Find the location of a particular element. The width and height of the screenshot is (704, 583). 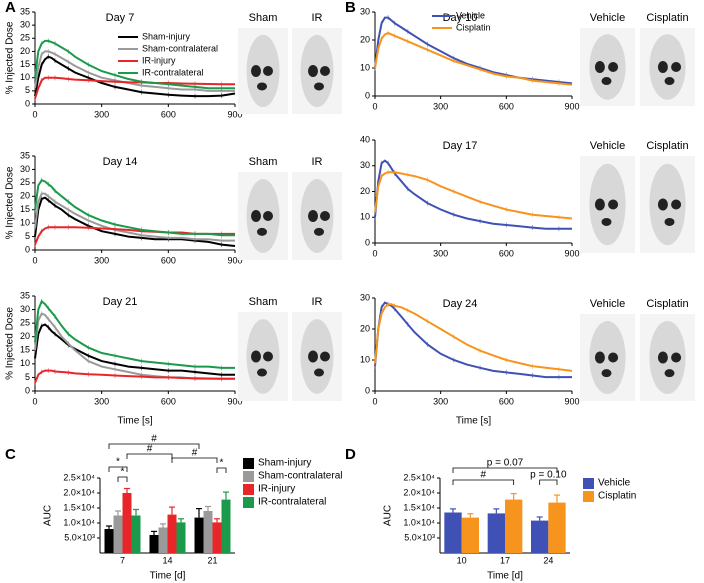

y-tick-label: 1.0×10⁴ is located at coordinates (79, 522).